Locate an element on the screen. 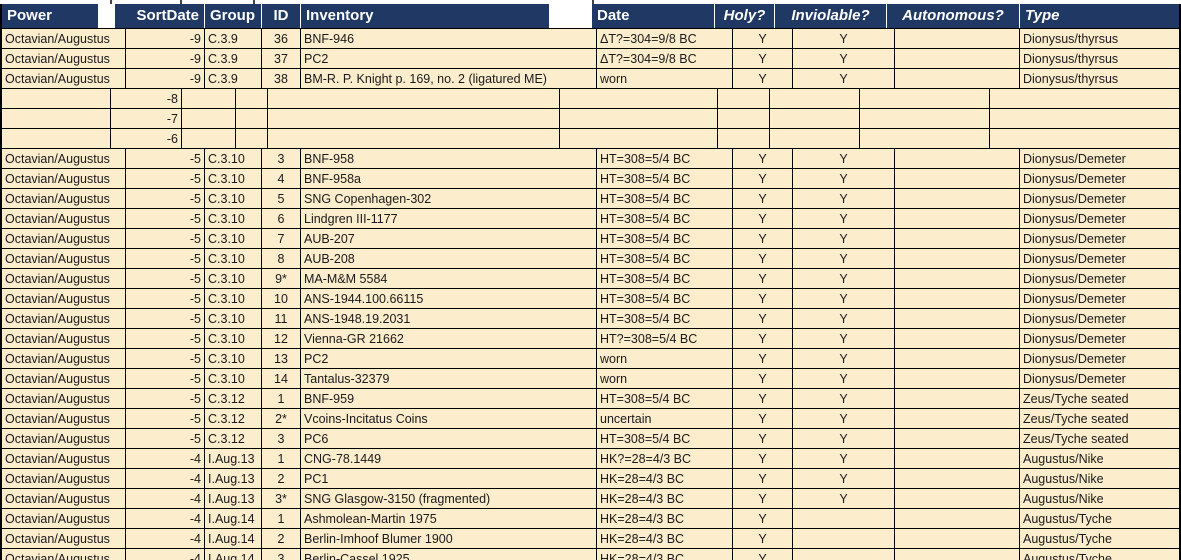 The image size is (1181, 560). header-cell-holy: Holy? is located at coordinates (745, 16).